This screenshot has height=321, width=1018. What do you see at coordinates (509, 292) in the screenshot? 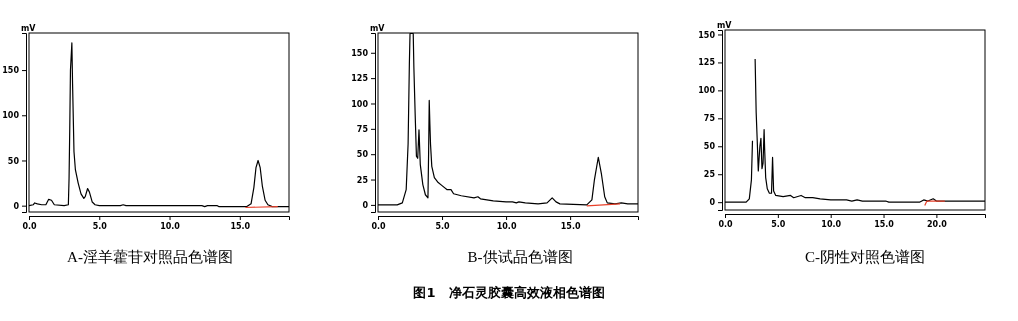
I see `caption: 图1 净石灵胶囊高效液相色谱图` at bounding box center [509, 292].